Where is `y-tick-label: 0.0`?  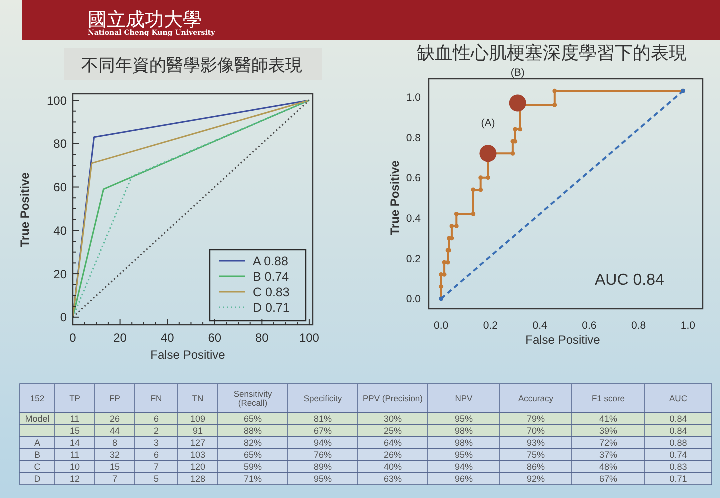
y-tick-label: 0.0 is located at coordinates (414, 300).